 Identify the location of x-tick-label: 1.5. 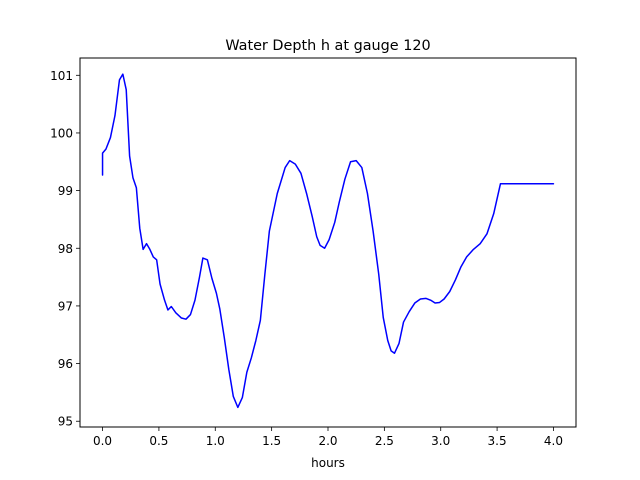
(271, 441).